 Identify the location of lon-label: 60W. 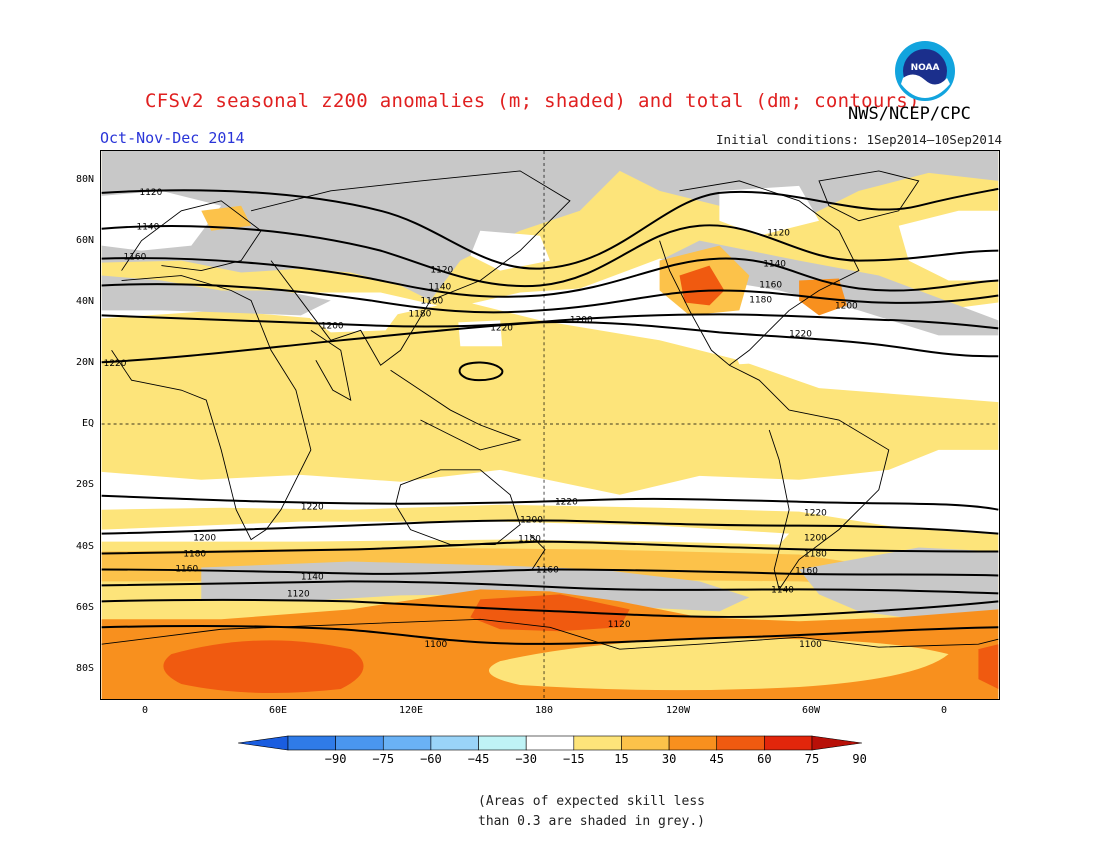
(811, 710).